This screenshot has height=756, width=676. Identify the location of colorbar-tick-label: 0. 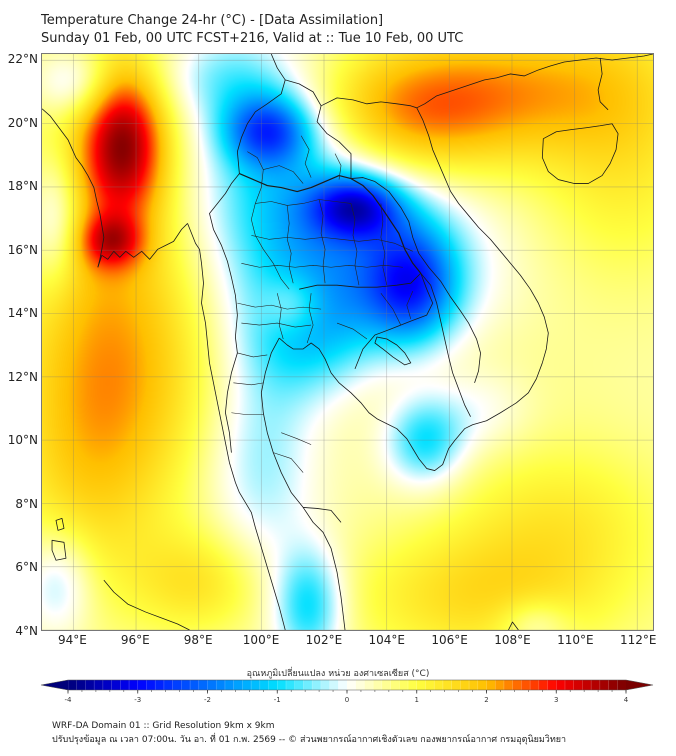
(347, 700).